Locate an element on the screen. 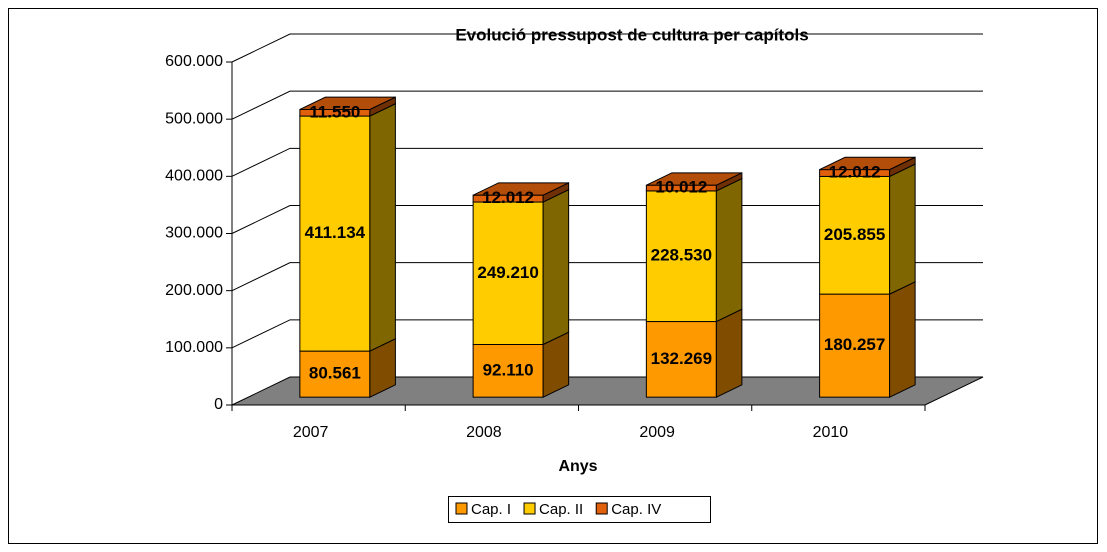 Image resolution: width=1107 pixels, height=552 pixels. legend: Cap. I Cap. II Cap. IV is located at coordinates (579, 509).